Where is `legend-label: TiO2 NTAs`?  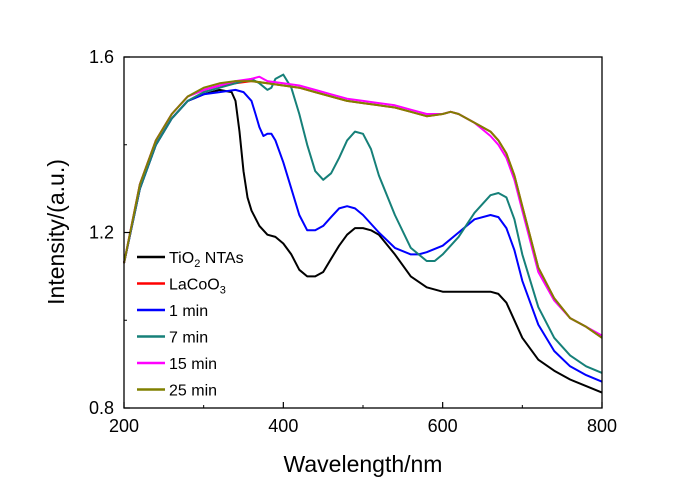
legend-label: TiO2 NTAs is located at coordinates (206, 260).